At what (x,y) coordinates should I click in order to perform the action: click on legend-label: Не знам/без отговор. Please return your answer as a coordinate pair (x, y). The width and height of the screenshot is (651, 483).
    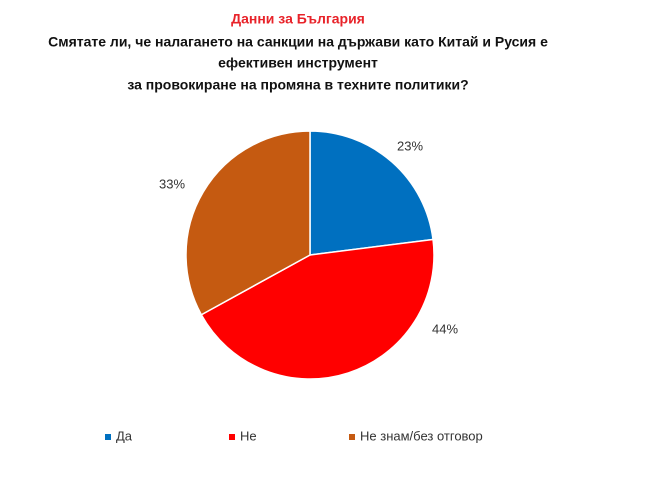
    Looking at the image, I should click on (421, 435).